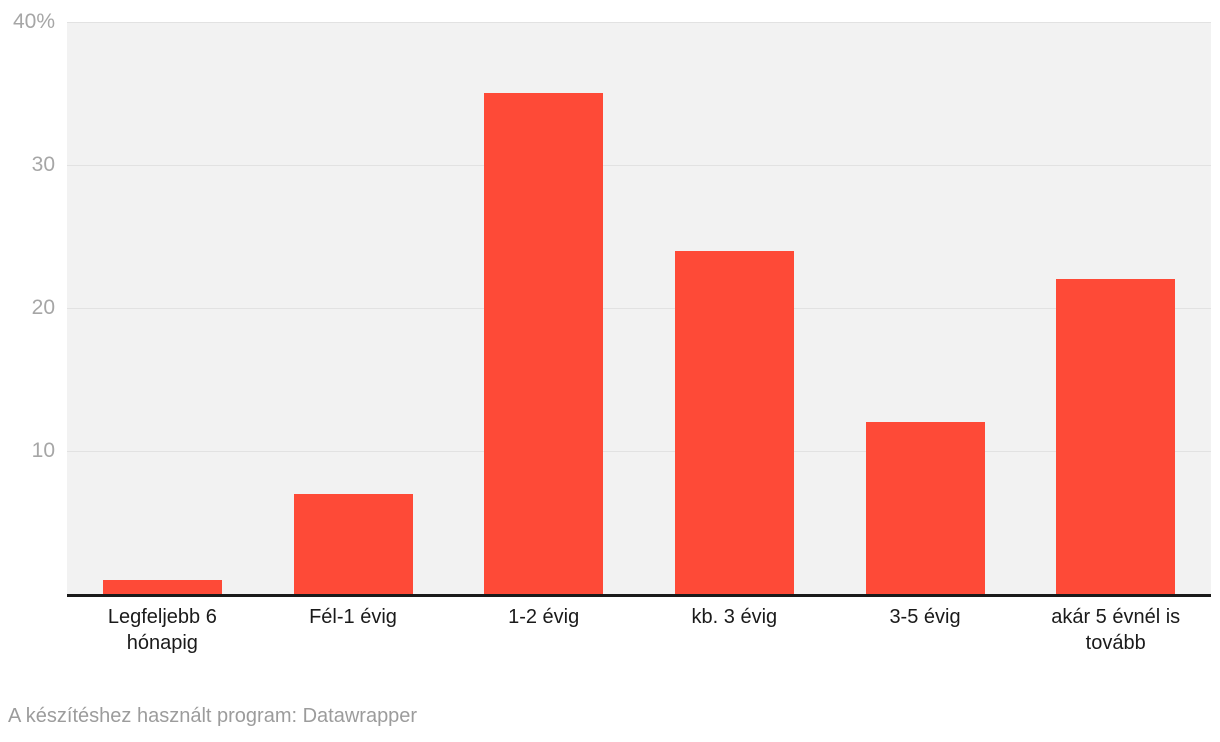 The image size is (1220, 742). I want to click on y-axis-tick-label: 10, so click(43, 450).